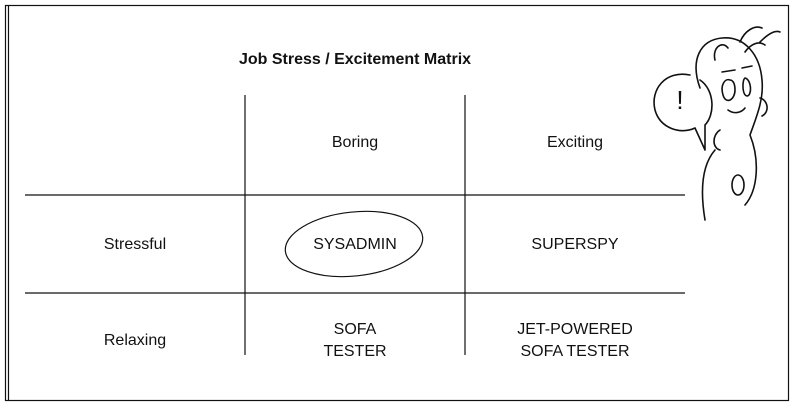 The image size is (794, 406). What do you see at coordinates (717, 123) in the screenshot?
I see `cartoon: !` at bounding box center [717, 123].